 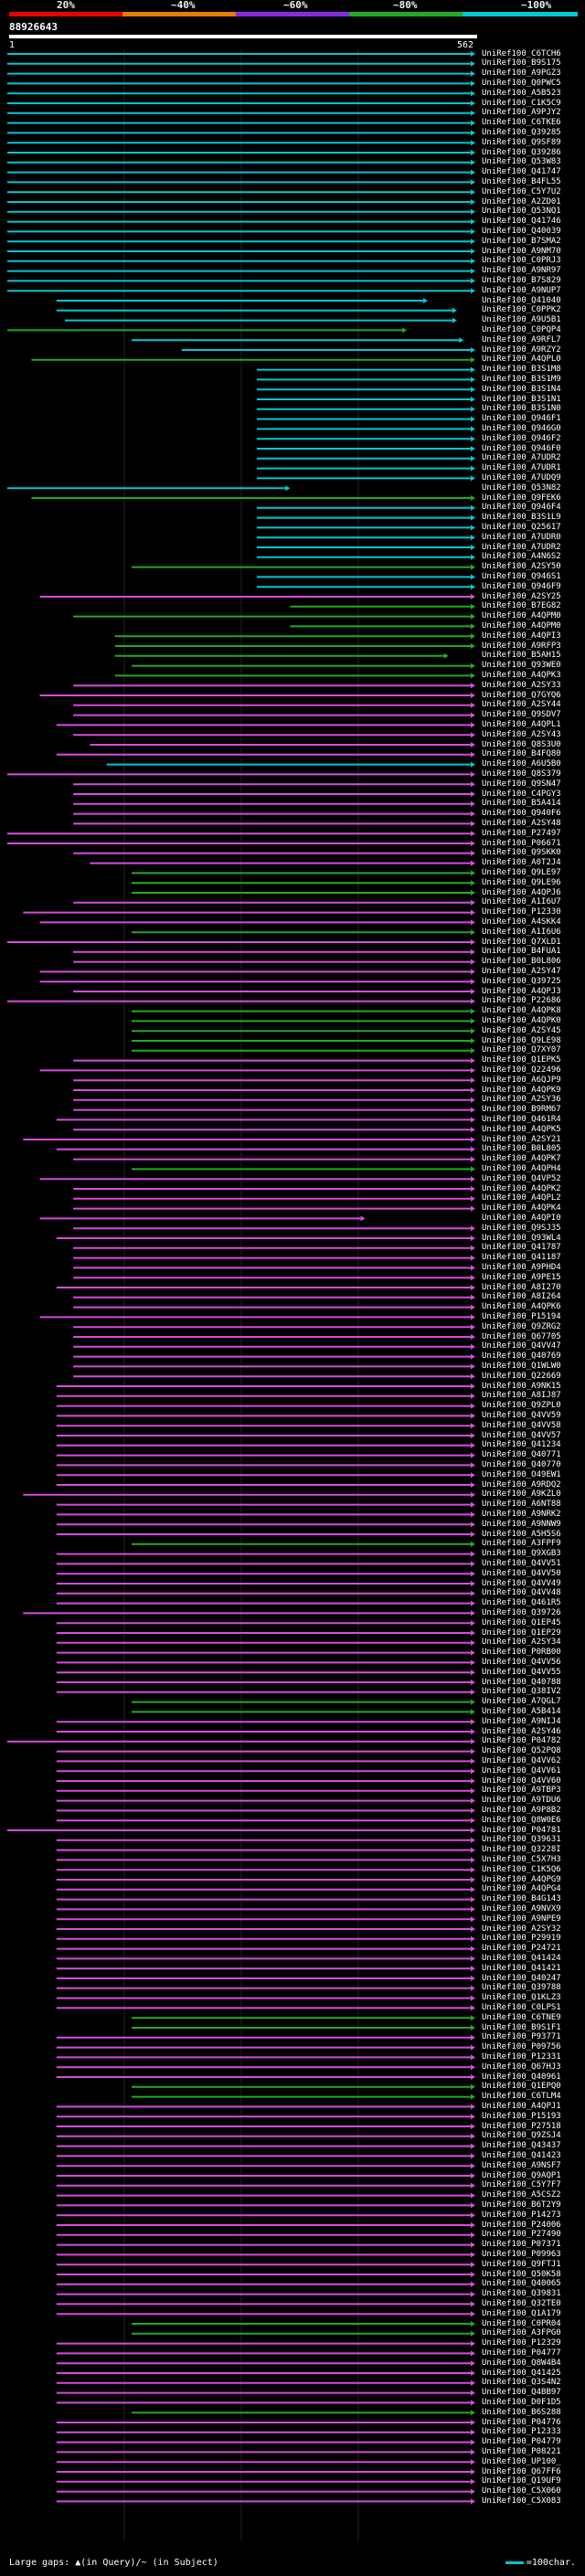 I want to click on hit-id-link: UniRef100_Q9ZSJ4, so click(x=521, y=2136).